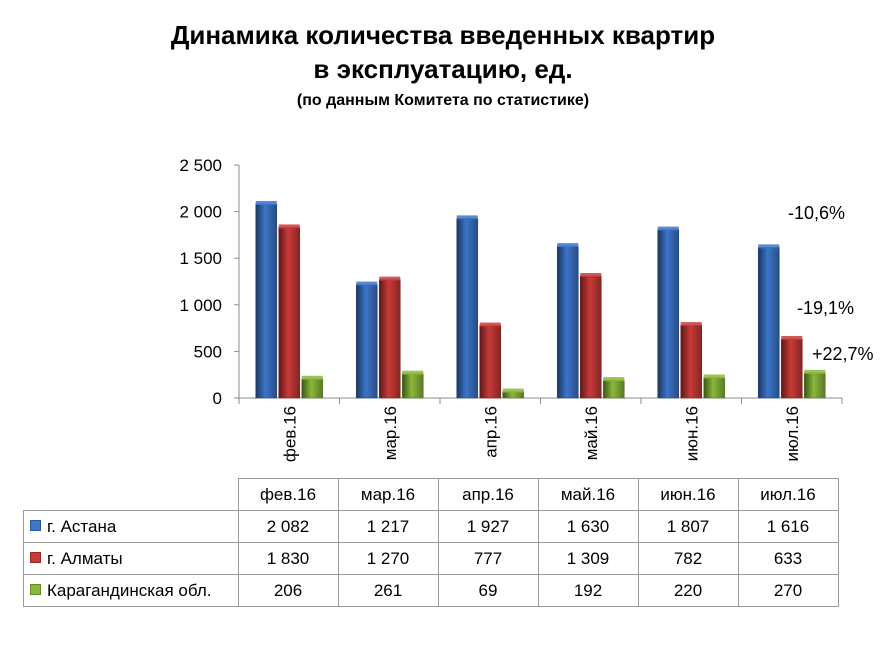 This screenshot has width=886, height=648. Describe the element at coordinates (688, 590) in the screenshot. I see `table-cell: 220` at that location.